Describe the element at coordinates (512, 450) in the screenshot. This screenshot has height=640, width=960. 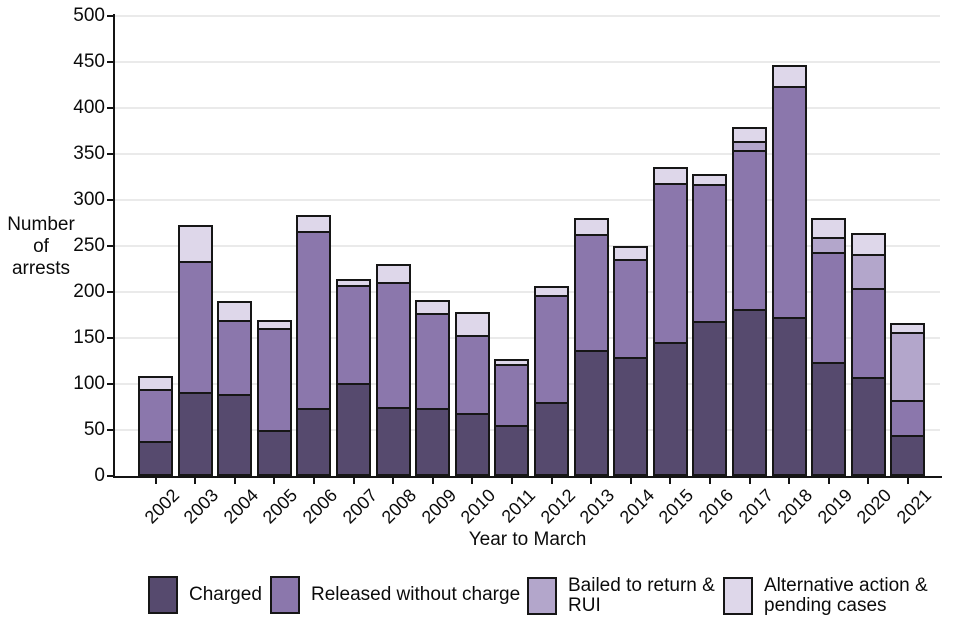
I see `bar-segment-2011-charged` at that location.